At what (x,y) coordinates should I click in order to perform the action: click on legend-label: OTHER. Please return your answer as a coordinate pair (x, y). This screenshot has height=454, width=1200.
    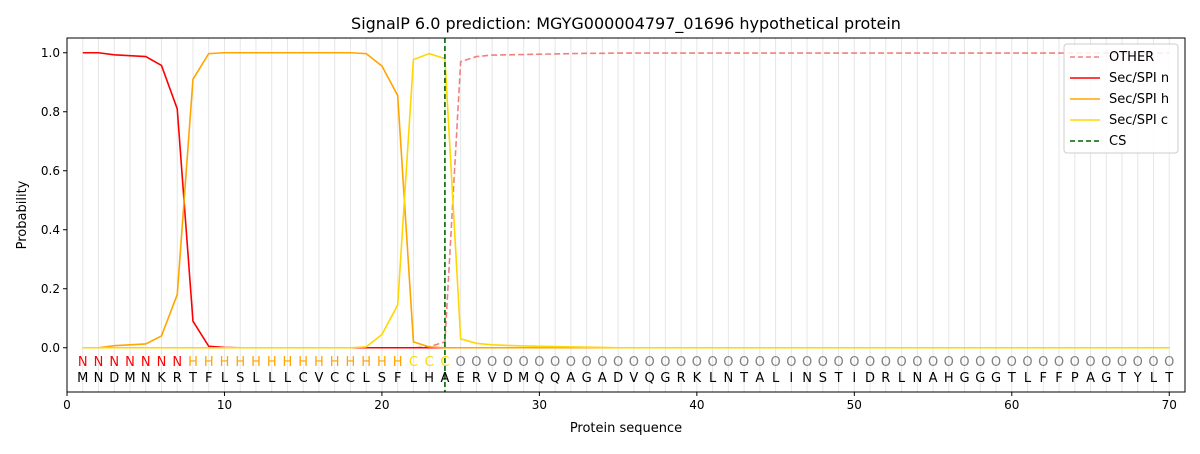
    Looking at the image, I should click on (1131, 57).